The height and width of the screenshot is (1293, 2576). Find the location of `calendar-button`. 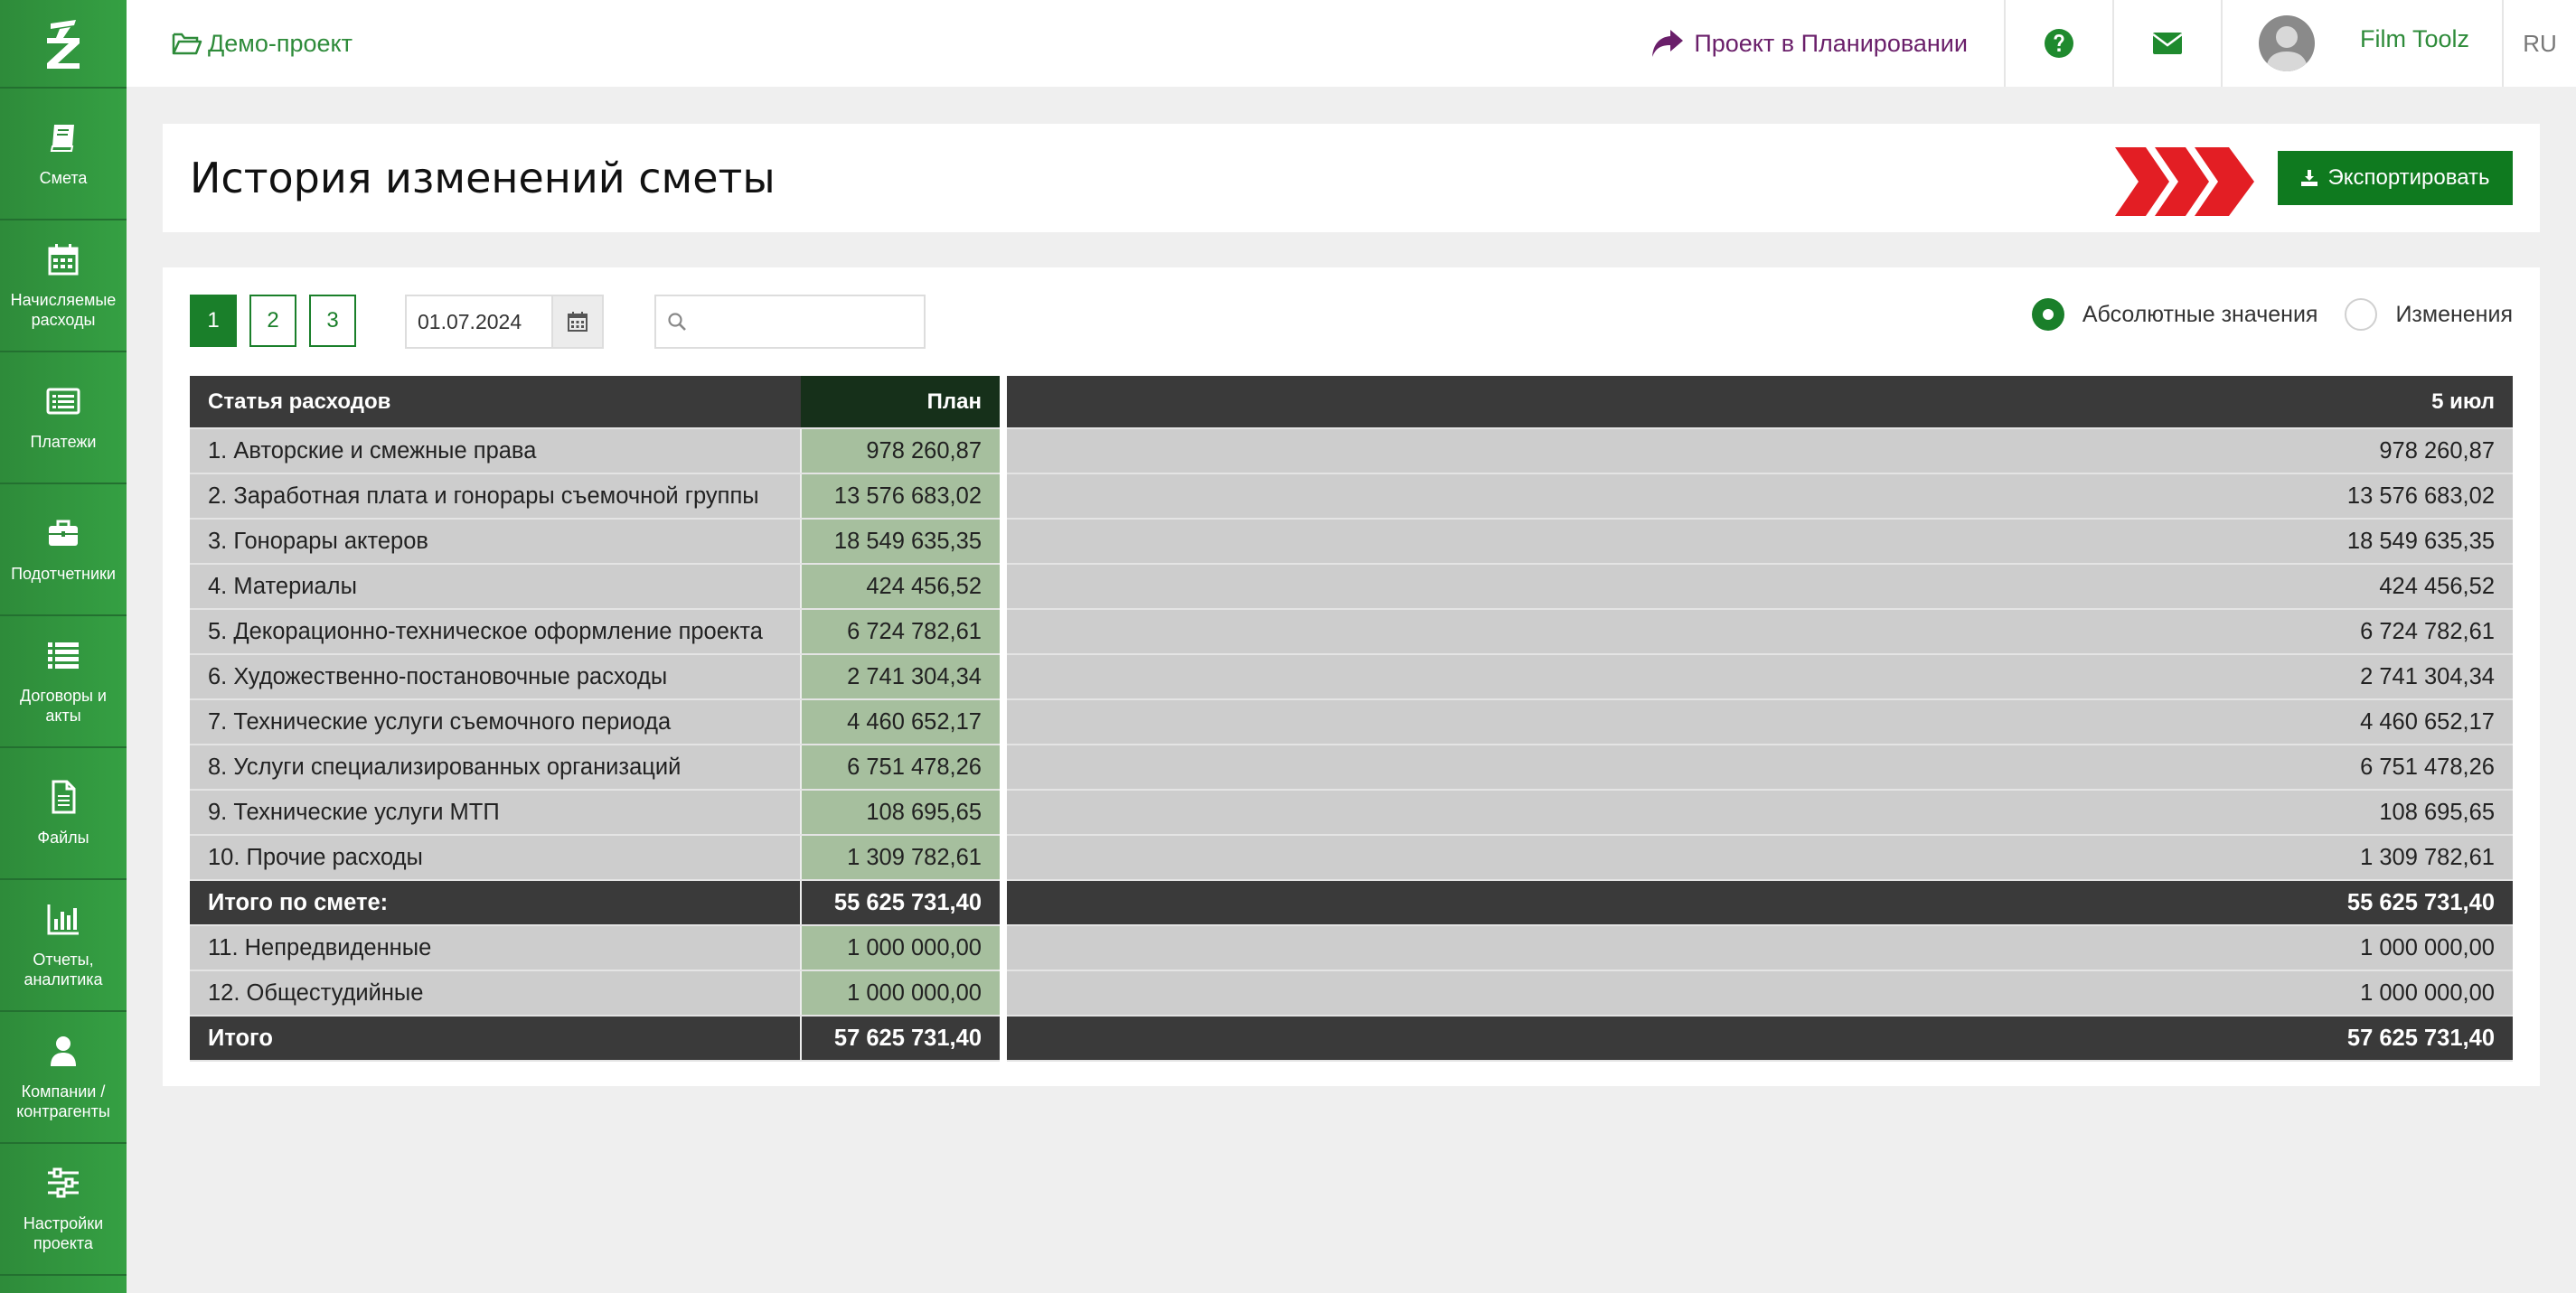

calendar-button is located at coordinates (576, 321).